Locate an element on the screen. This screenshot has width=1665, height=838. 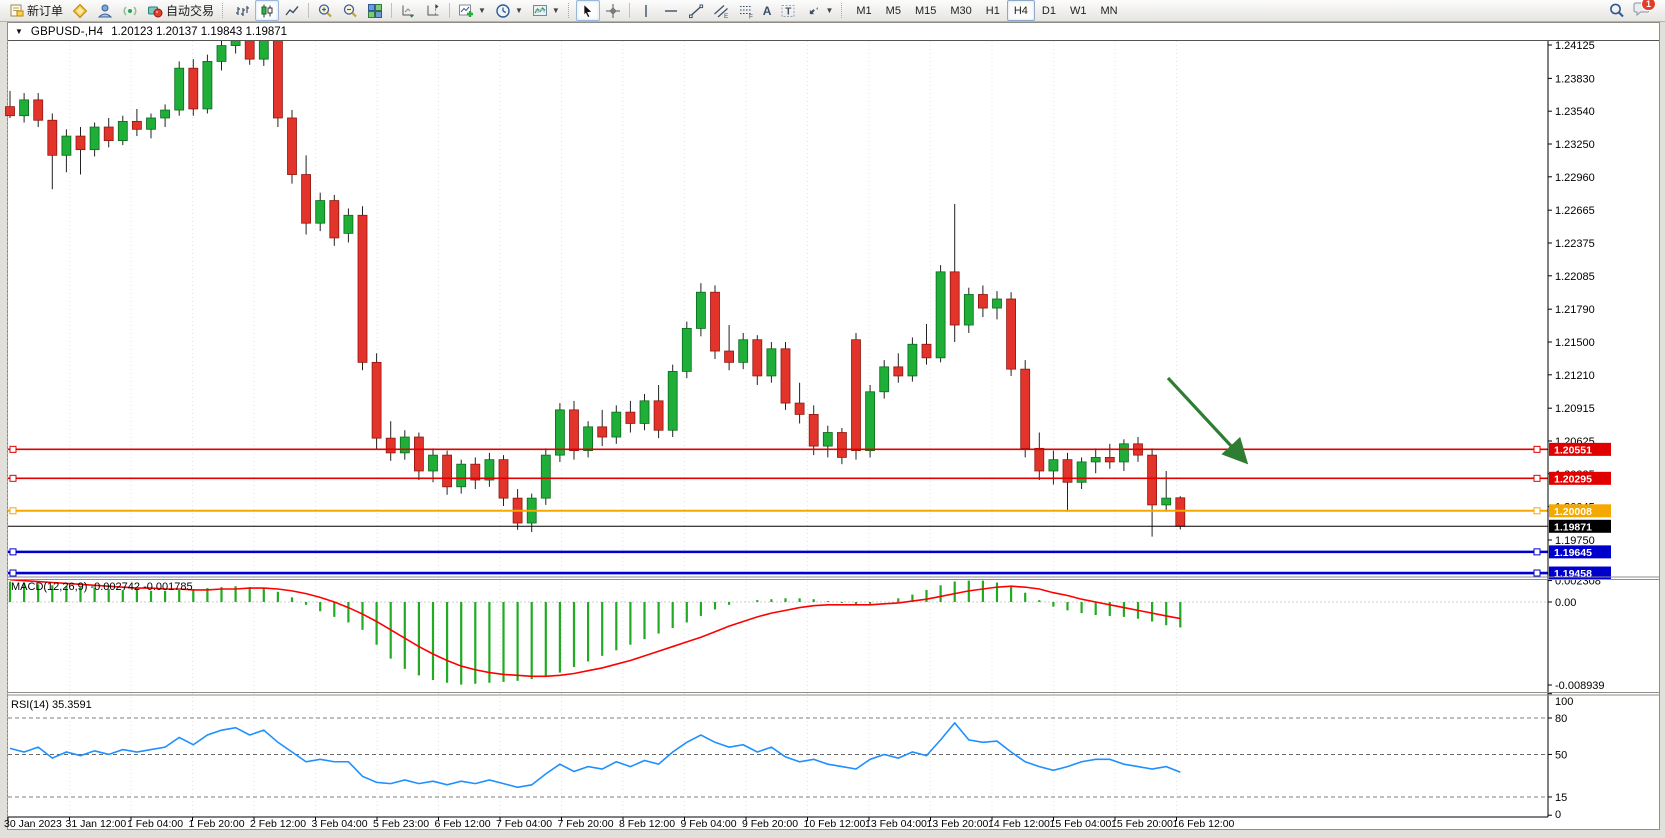
chart-shift-button is located at coordinates (433, 10).